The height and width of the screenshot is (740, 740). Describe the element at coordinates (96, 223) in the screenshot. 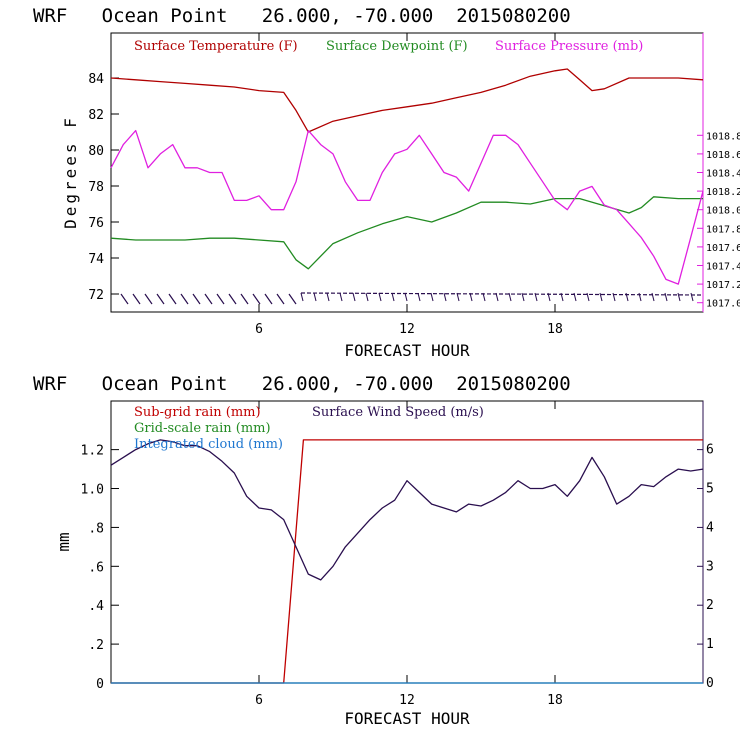

I see `top-y-tick-label: 76` at that location.